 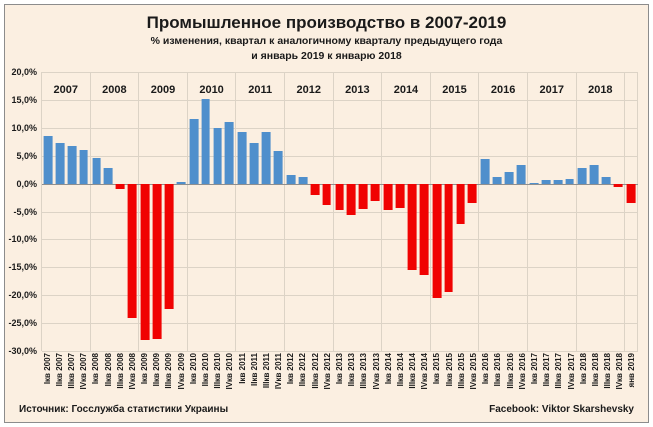 What do you see at coordinates (303, 377) in the screenshot?
I see `x-label-slot: IIкв 2012` at bounding box center [303, 377].